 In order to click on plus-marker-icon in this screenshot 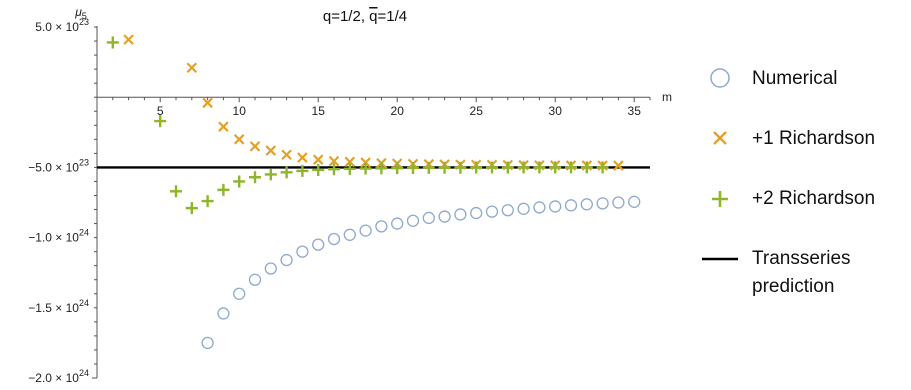, I will do `click(720, 199)`.